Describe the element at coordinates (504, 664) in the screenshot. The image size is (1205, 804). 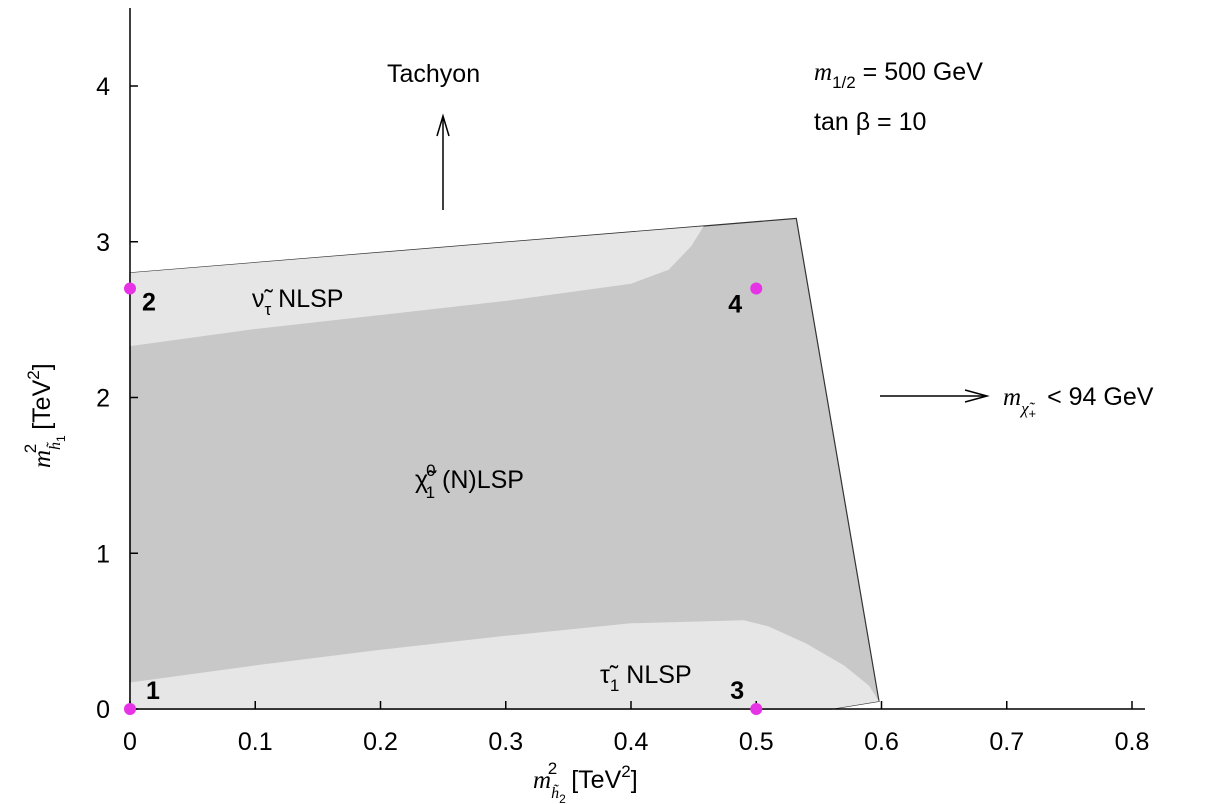
I see `region-stau-nlsp` at that location.